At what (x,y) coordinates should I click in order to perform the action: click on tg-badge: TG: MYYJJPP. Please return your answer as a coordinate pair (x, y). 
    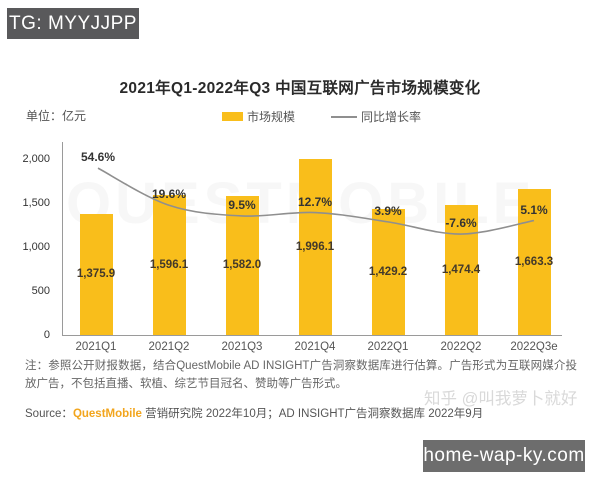
    Looking at the image, I should click on (73, 23).